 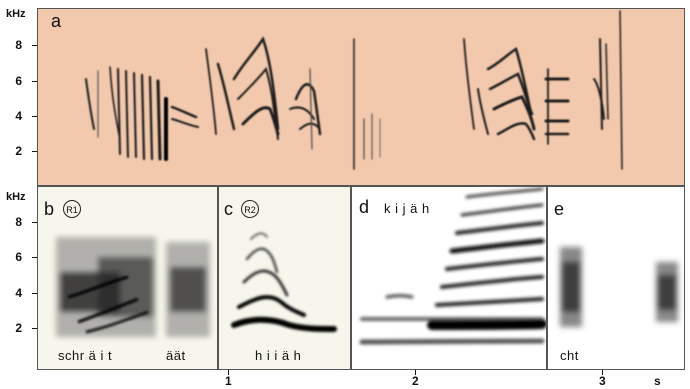 What do you see at coordinates (228, 209) in the screenshot?
I see `panel-c-letter: c` at bounding box center [228, 209].